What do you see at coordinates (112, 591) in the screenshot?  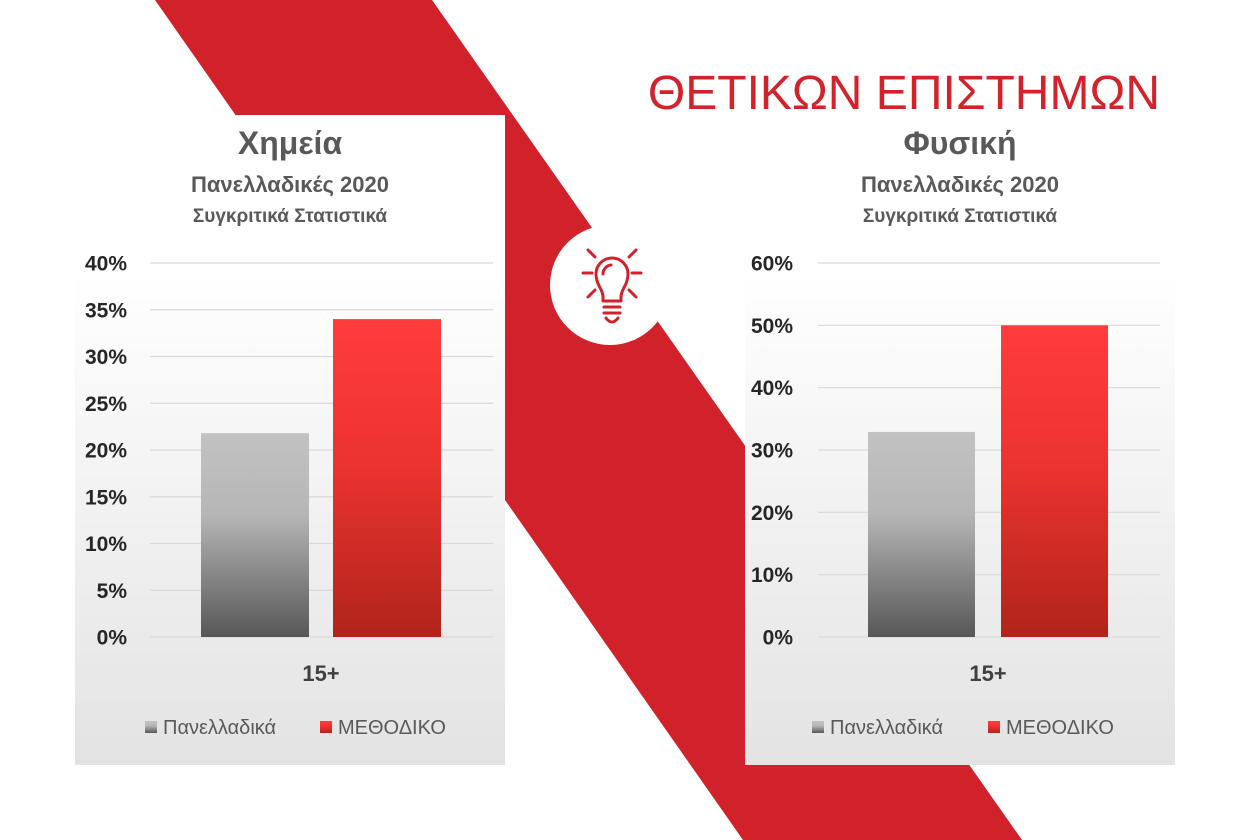 I see `y-tick-label: 5%` at bounding box center [112, 591].